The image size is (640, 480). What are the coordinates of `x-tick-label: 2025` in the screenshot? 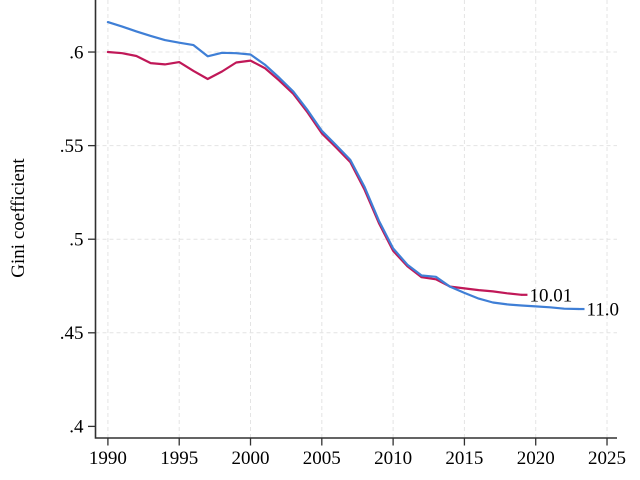 It's located at (607, 458).